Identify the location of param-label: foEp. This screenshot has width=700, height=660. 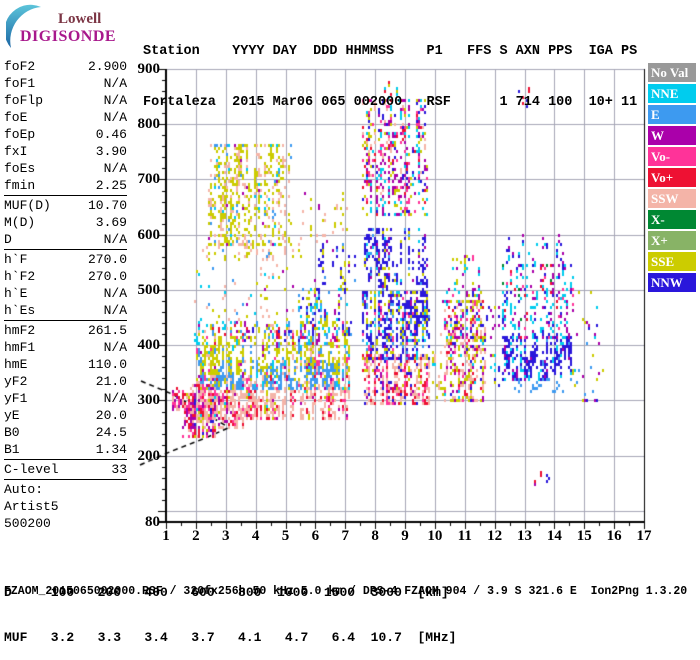
(20, 134).